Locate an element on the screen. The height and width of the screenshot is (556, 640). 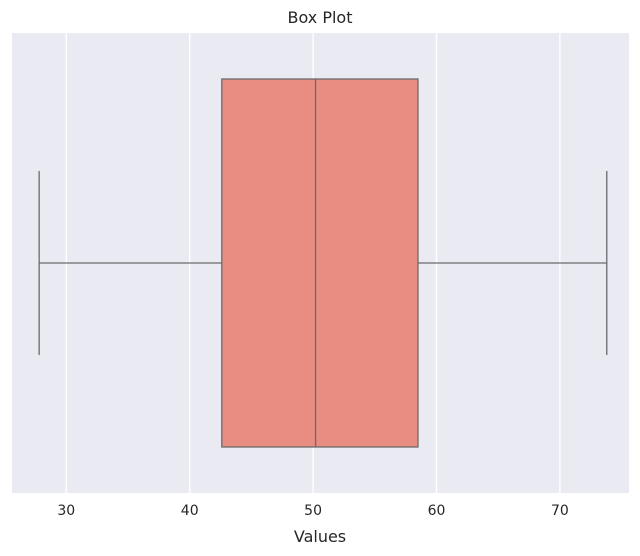
x-tick-labels: 30 40 50 60 70 is located at coordinates (312, 511).